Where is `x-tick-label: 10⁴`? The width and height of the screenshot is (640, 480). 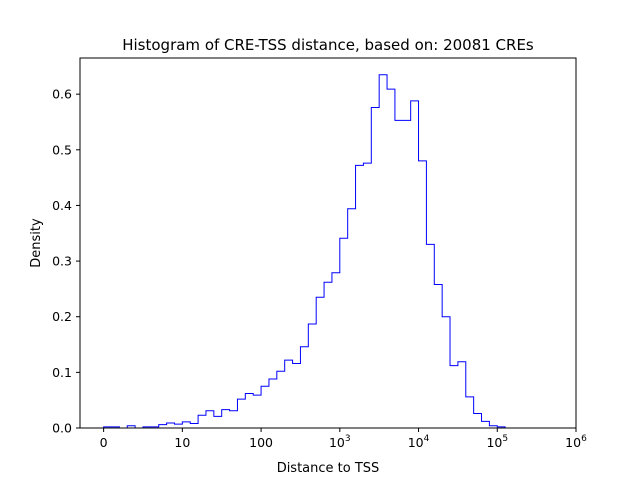
x-tick-label: 10⁴ is located at coordinates (419, 442).